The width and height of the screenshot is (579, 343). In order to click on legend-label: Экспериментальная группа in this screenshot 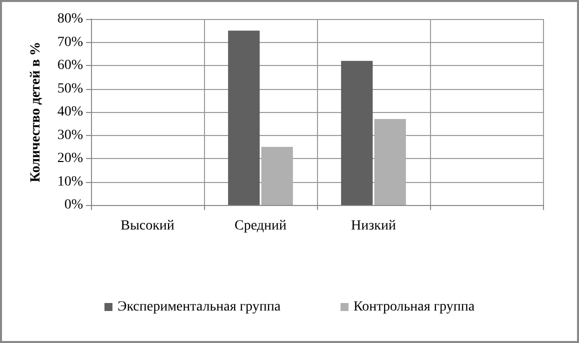, I will do `click(199, 307)`.